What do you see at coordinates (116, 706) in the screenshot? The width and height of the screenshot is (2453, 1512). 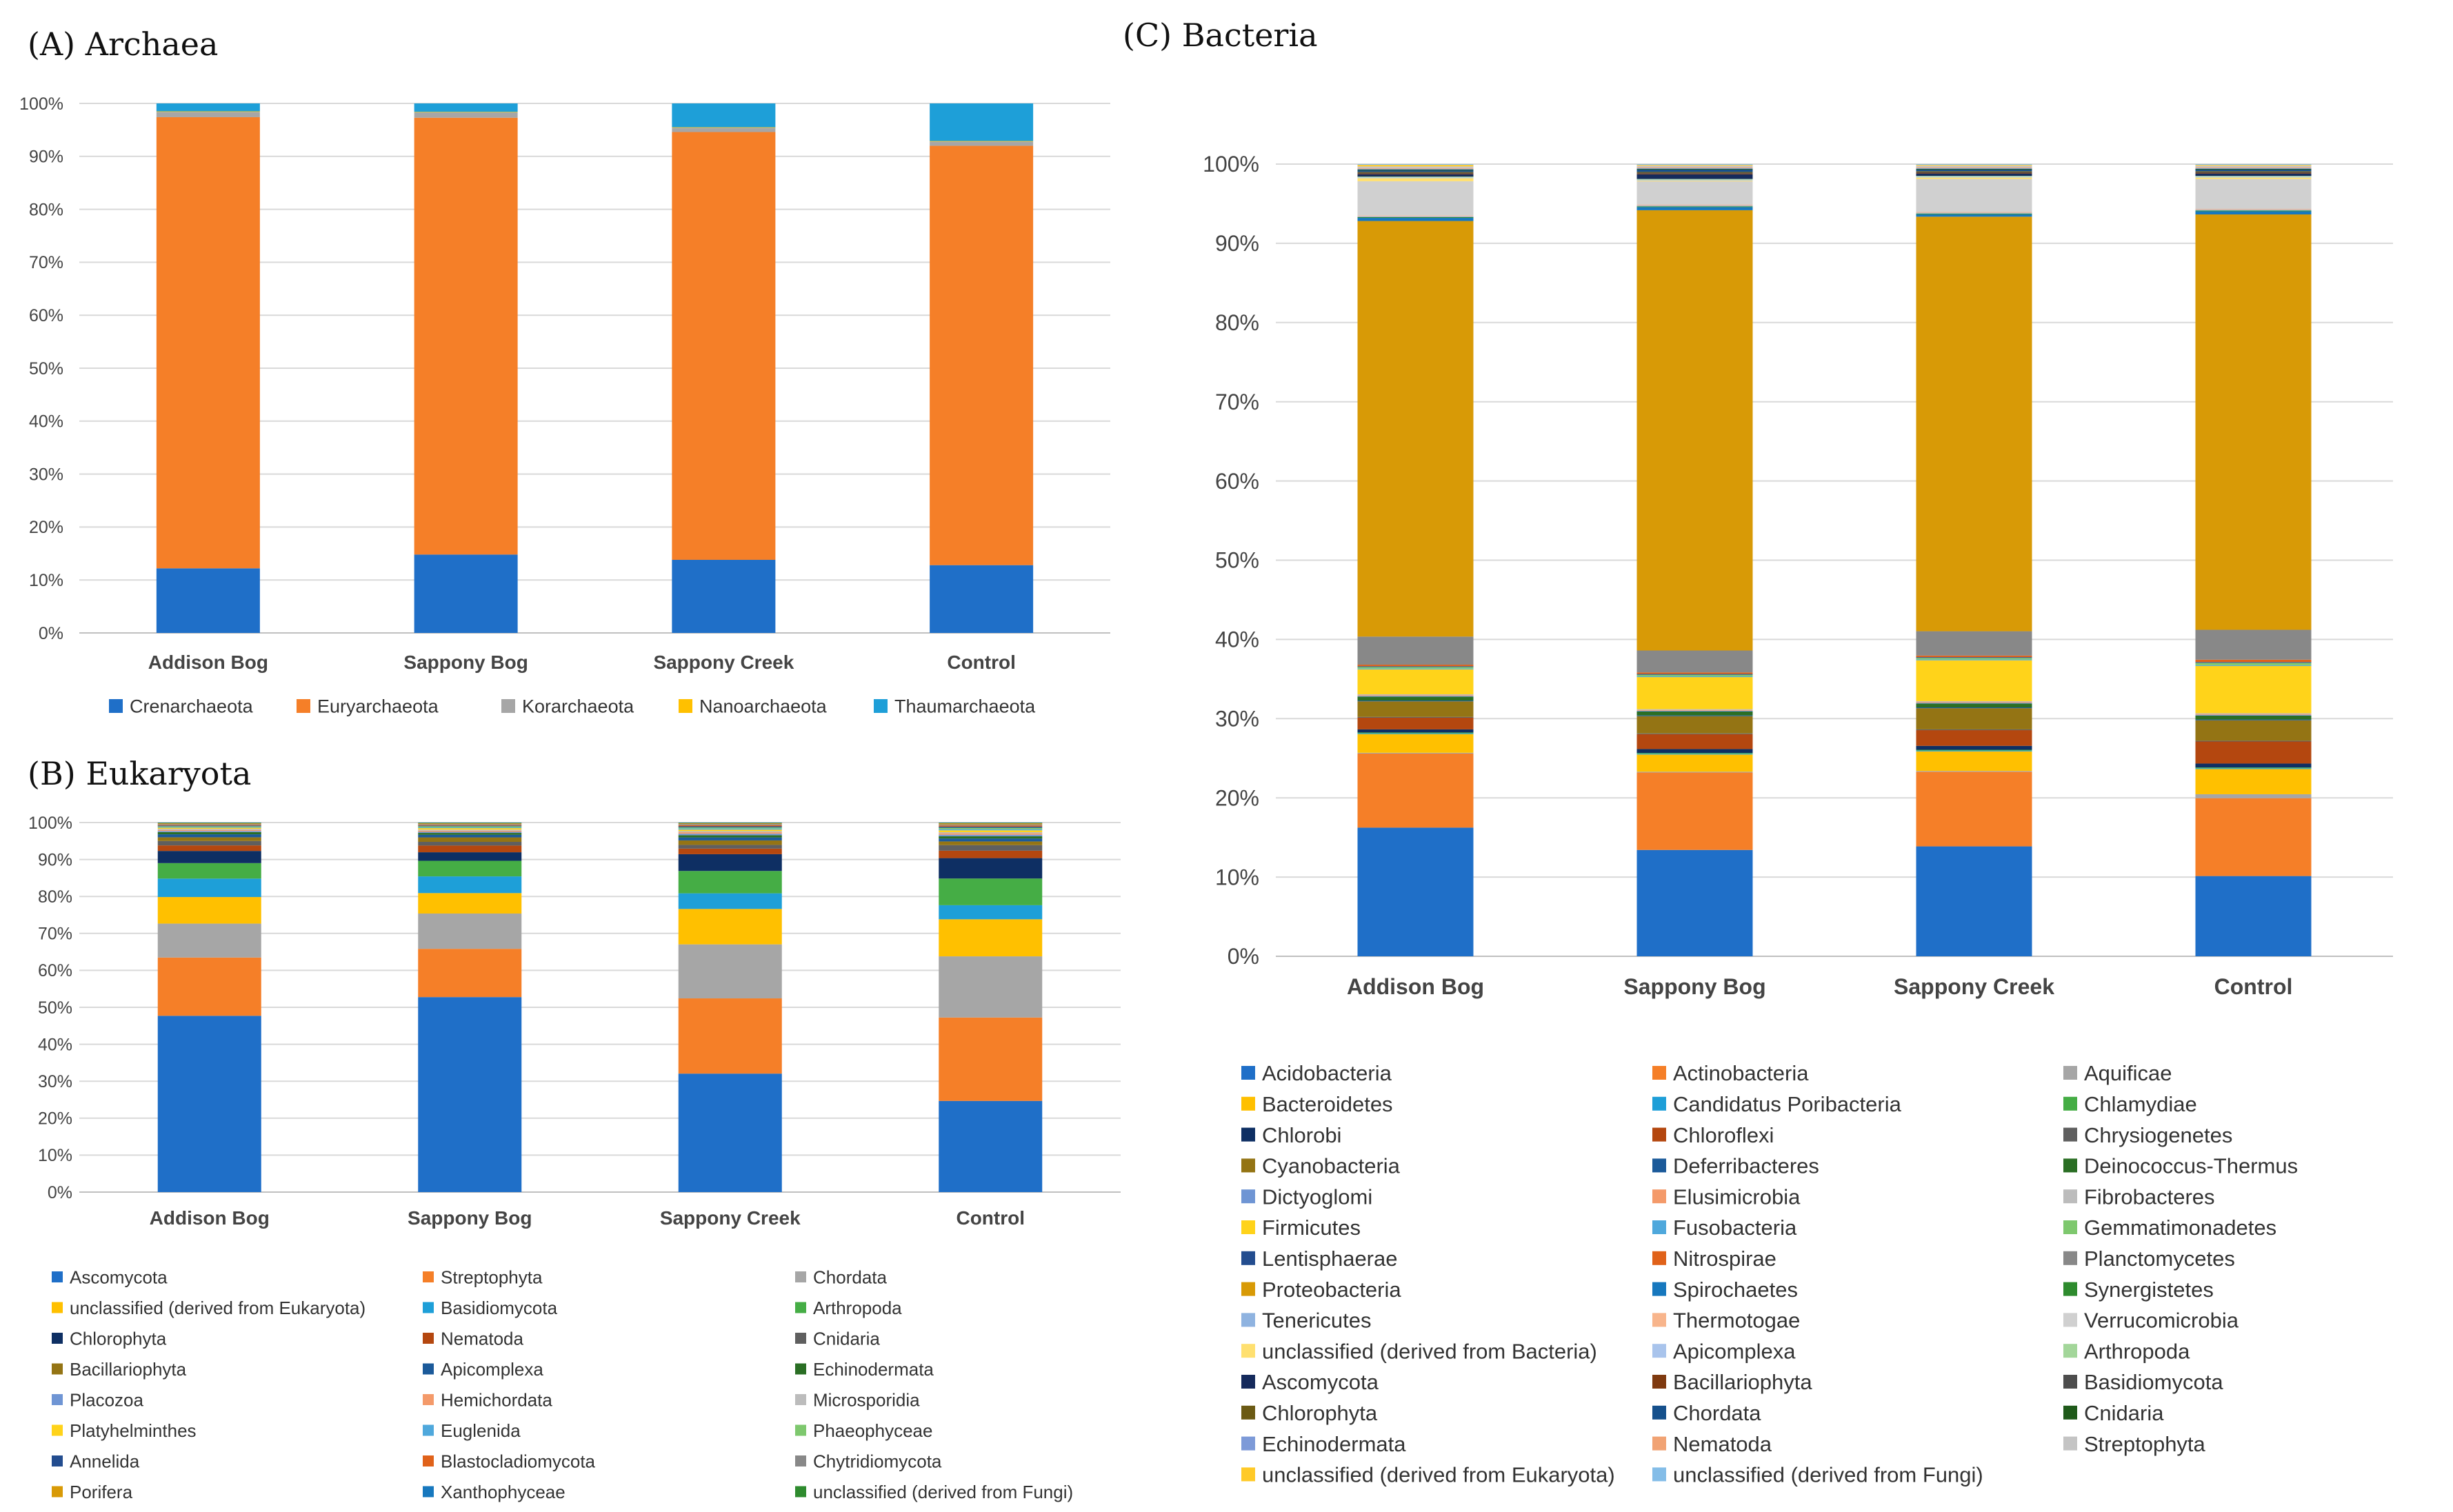 I see `legend-swatch-crenarchaeota` at bounding box center [116, 706].